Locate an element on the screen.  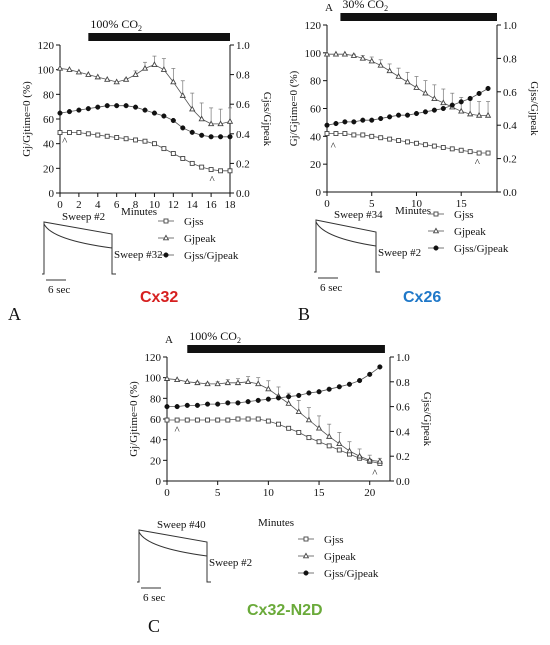
y2-tick-label: 1.0 is located at coordinates (403, 358).